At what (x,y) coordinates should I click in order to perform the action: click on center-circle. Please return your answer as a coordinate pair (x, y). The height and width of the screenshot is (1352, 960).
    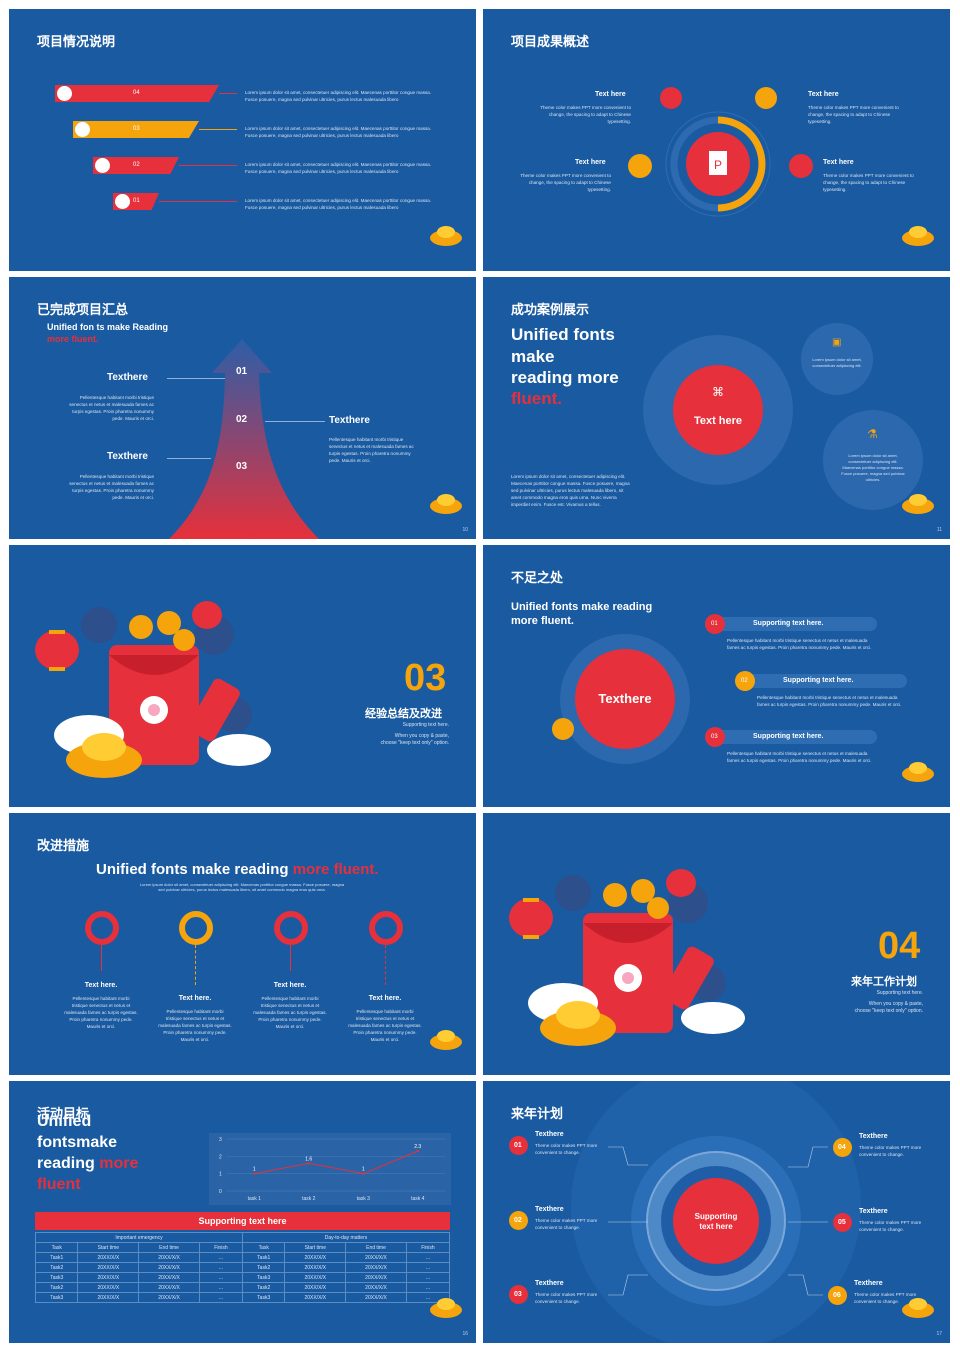
    Looking at the image, I should click on (625, 699).